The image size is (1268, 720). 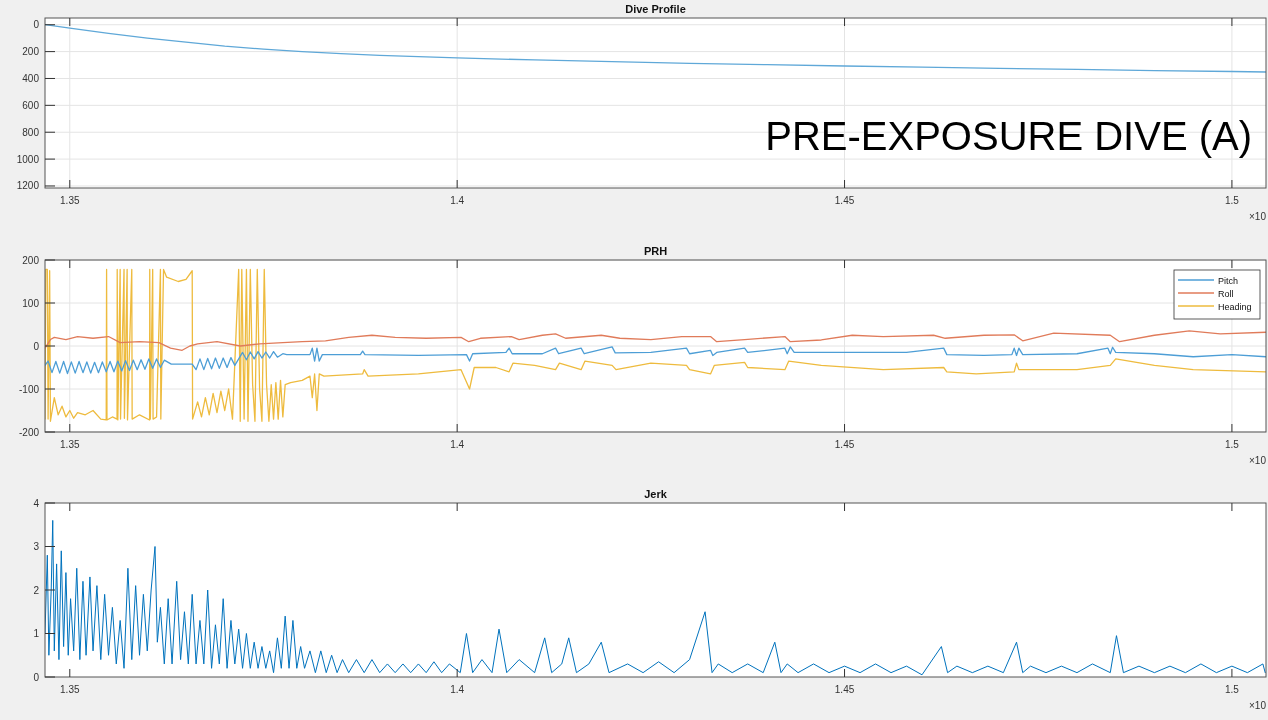 I want to click on legend-label: Roll, so click(x=1226, y=293).